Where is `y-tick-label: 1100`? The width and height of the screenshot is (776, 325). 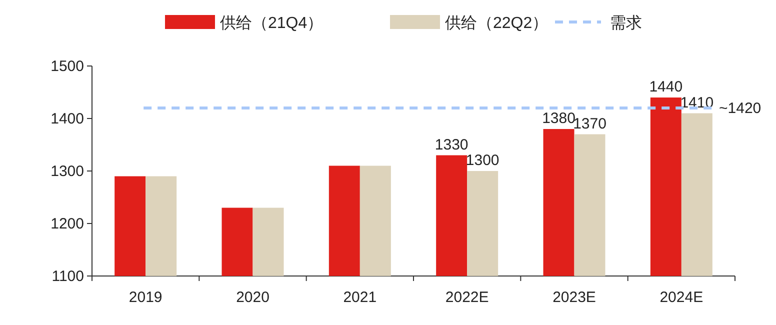 y-tick-label: 1100 is located at coordinates (68, 276).